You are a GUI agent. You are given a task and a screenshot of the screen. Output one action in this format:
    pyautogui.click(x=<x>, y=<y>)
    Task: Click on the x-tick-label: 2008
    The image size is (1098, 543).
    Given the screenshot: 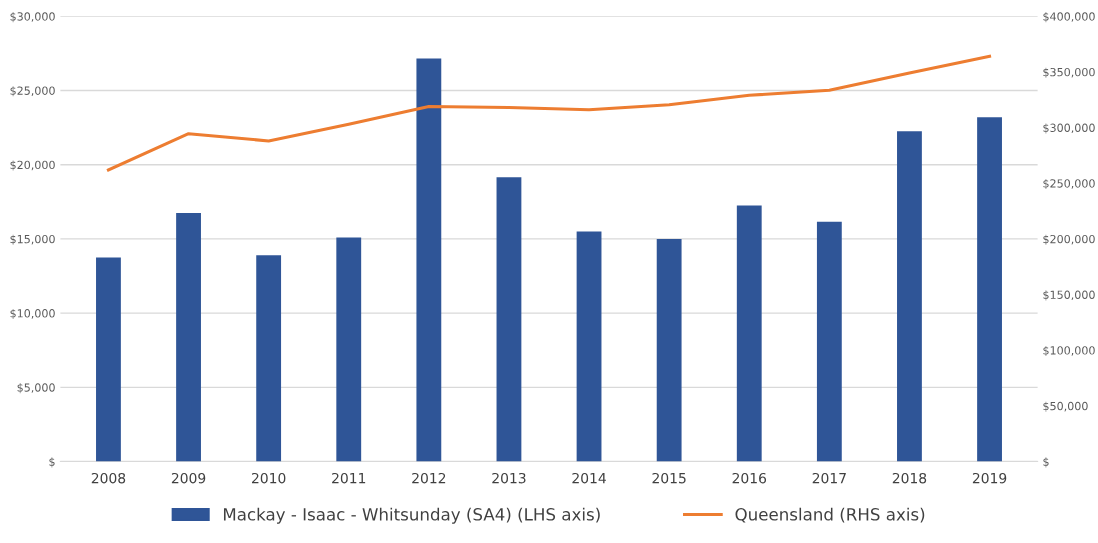 What is the action you would take?
    pyautogui.click(x=108, y=478)
    